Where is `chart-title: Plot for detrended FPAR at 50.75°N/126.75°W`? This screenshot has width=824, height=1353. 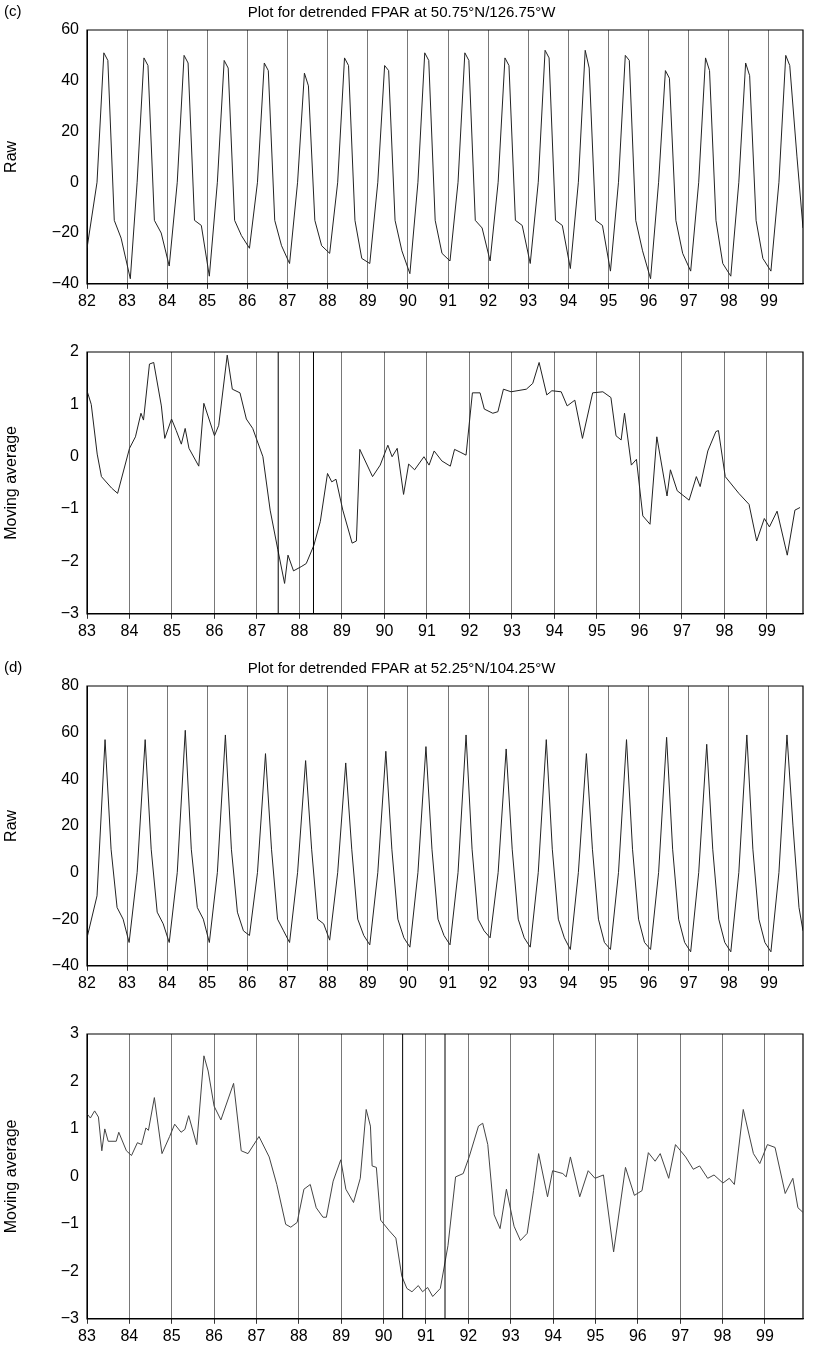
chart-title: Plot for detrended FPAR at 50.75°N/126.75°W is located at coordinates (402, 12).